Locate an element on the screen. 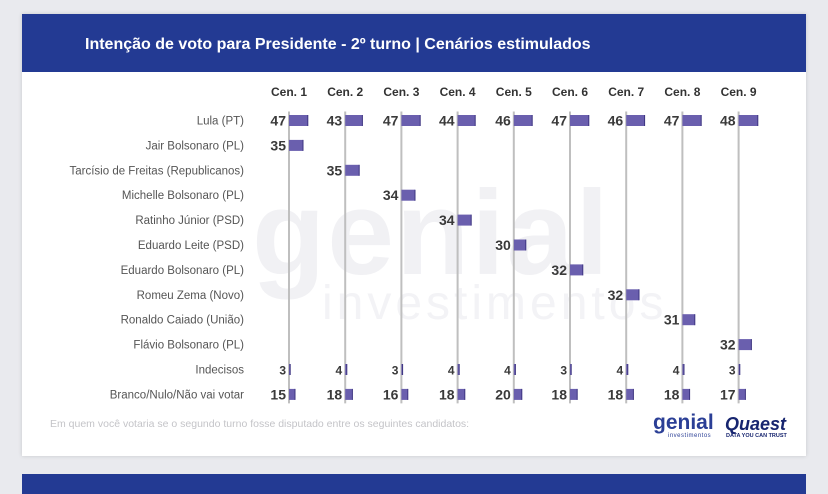 Image resolution: width=828 pixels, height=494 pixels. data-label: 31 is located at coordinates (672, 320).